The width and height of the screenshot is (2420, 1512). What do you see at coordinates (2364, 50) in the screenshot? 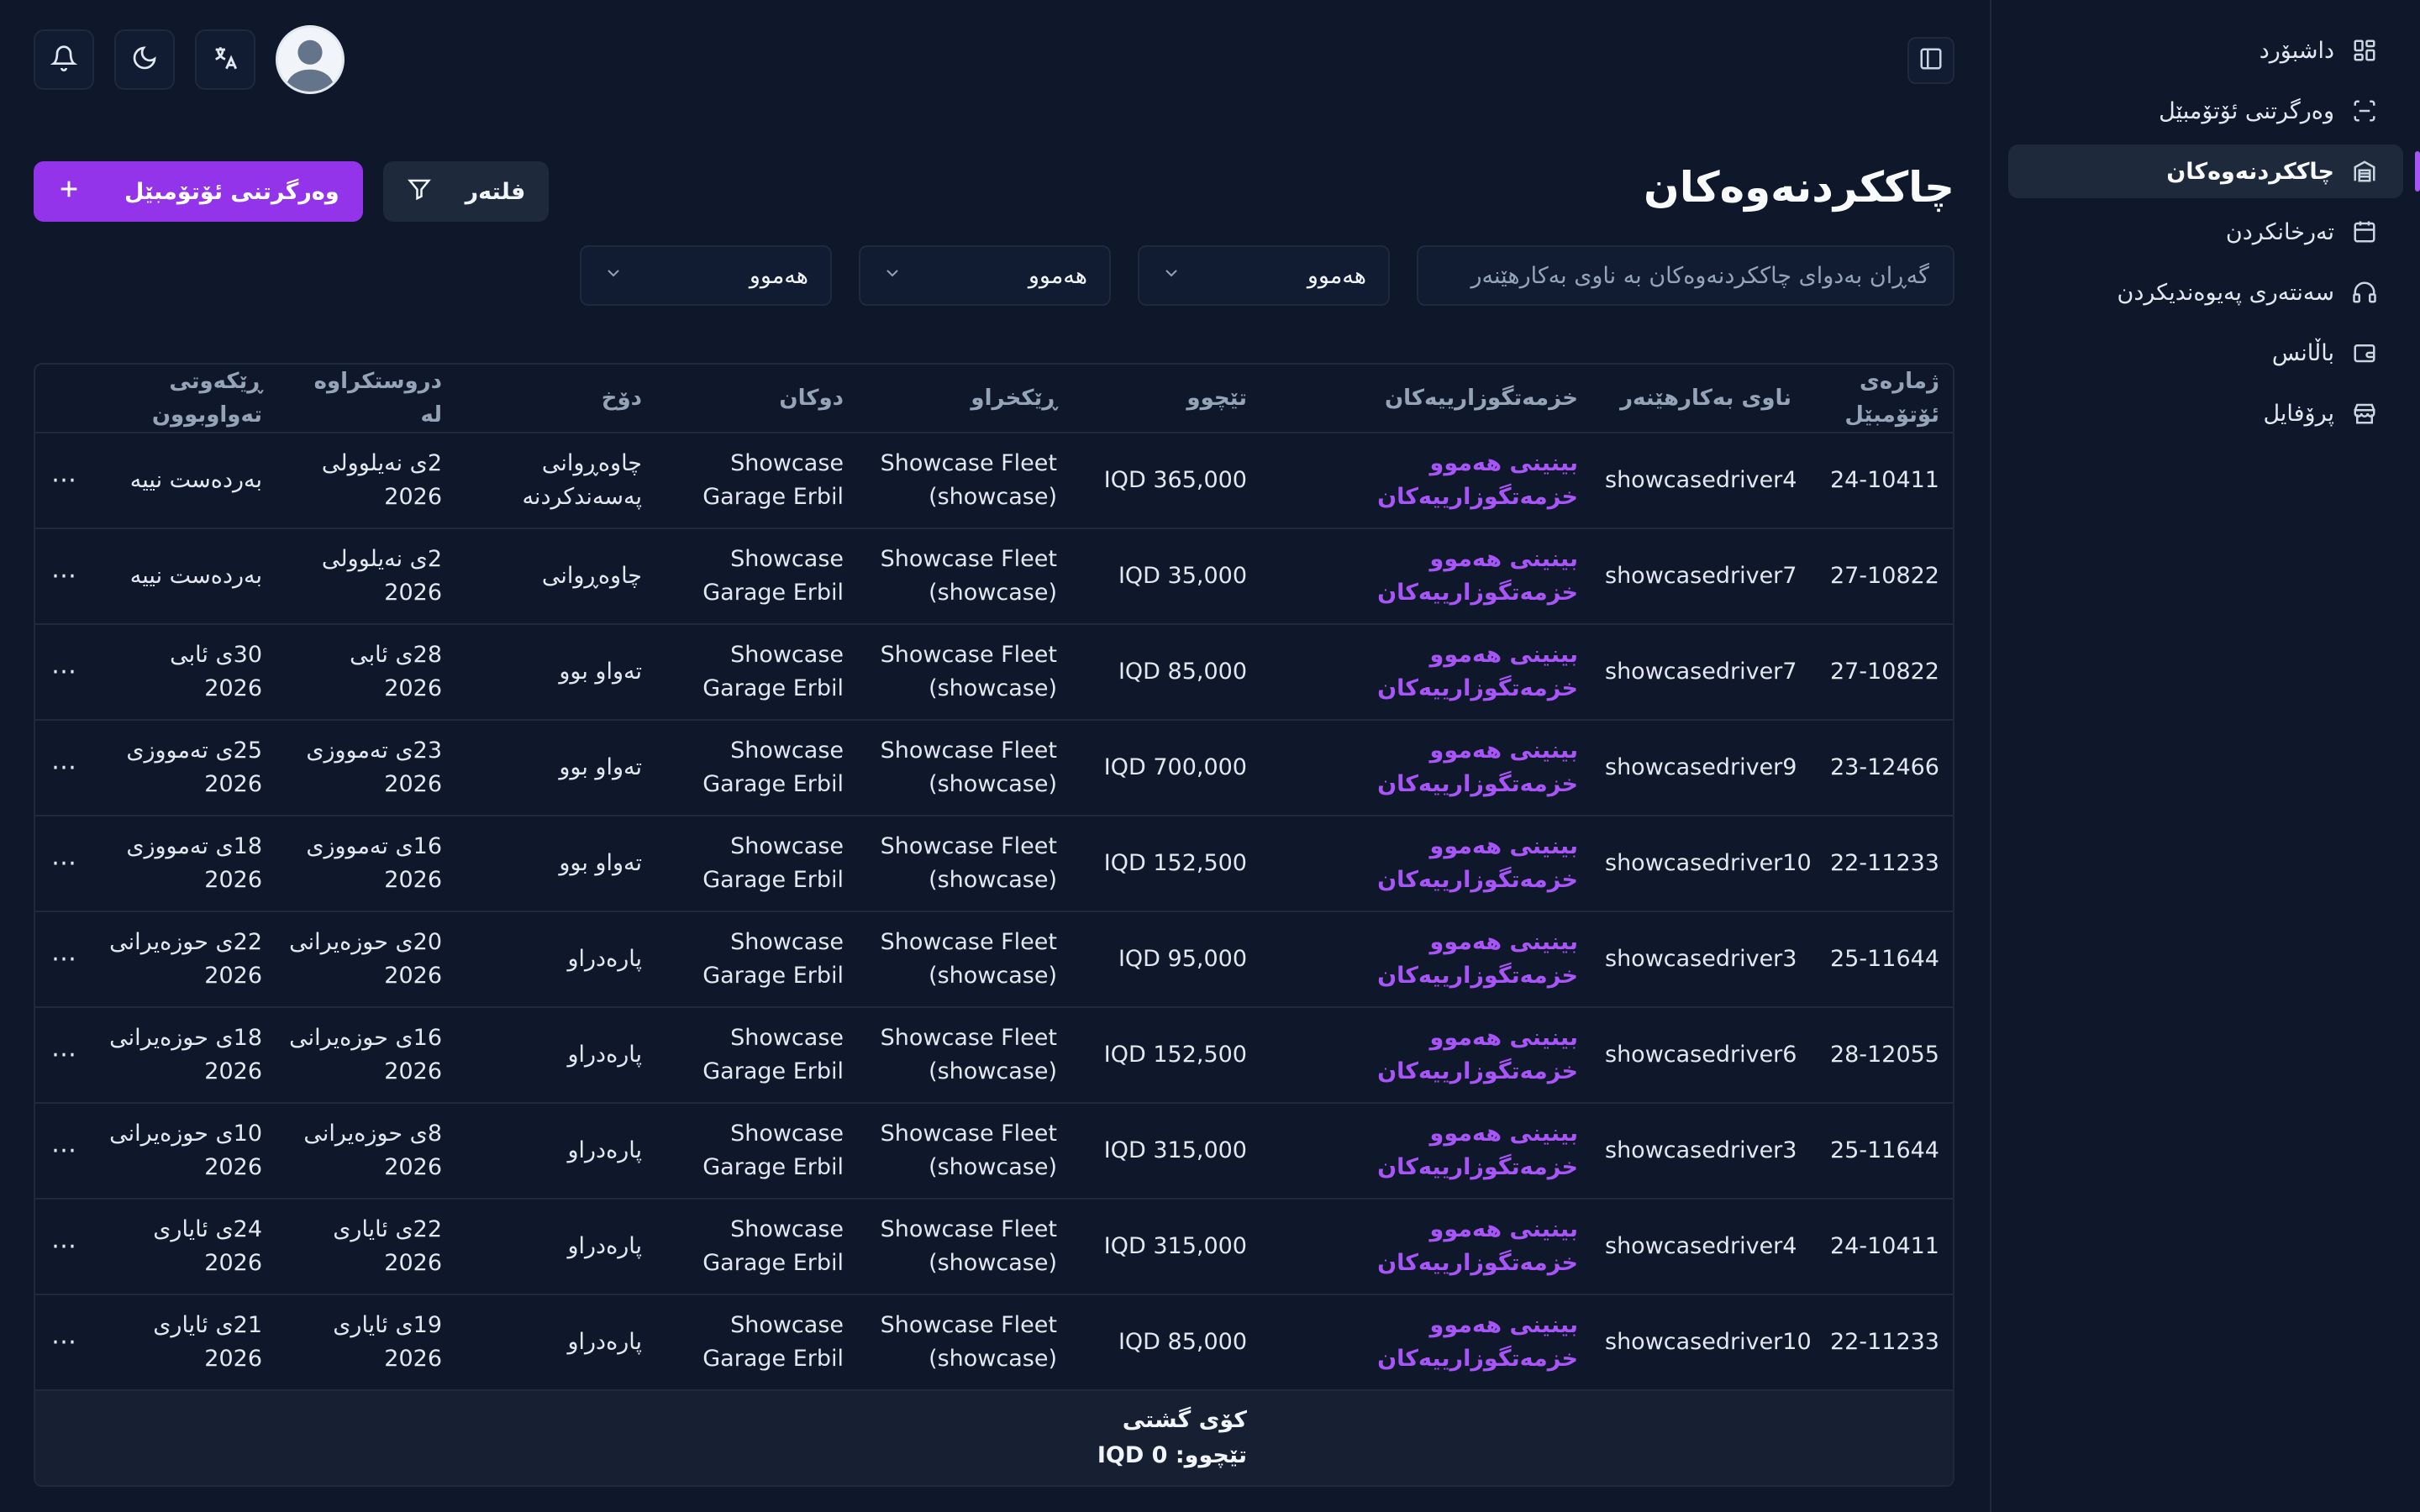
I see `dashboard-icon` at bounding box center [2364, 50].